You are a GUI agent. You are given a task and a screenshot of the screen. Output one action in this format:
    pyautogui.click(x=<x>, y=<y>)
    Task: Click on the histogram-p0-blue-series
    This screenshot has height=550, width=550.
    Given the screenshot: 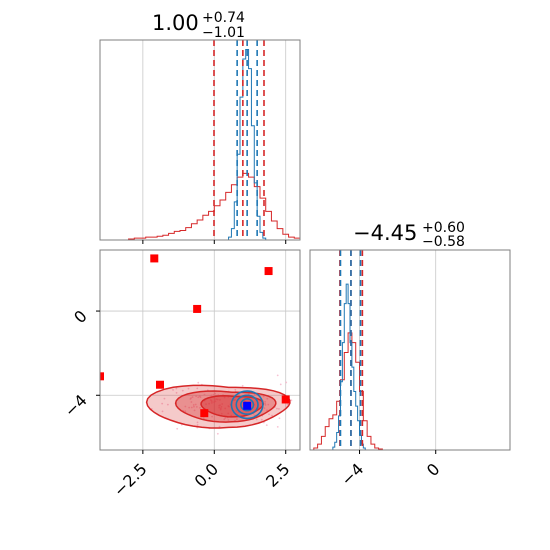 What is the action you would take?
    pyautogui.click(x=247, y=144)
    